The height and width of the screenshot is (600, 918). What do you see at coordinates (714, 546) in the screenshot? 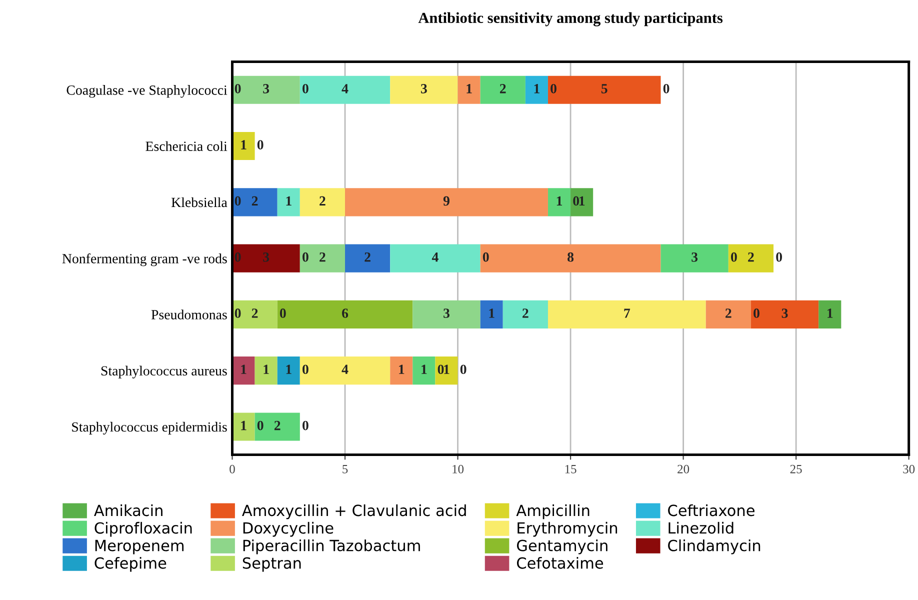
I see `legend-label: Clindamycin` at bounding box center [714, 546].